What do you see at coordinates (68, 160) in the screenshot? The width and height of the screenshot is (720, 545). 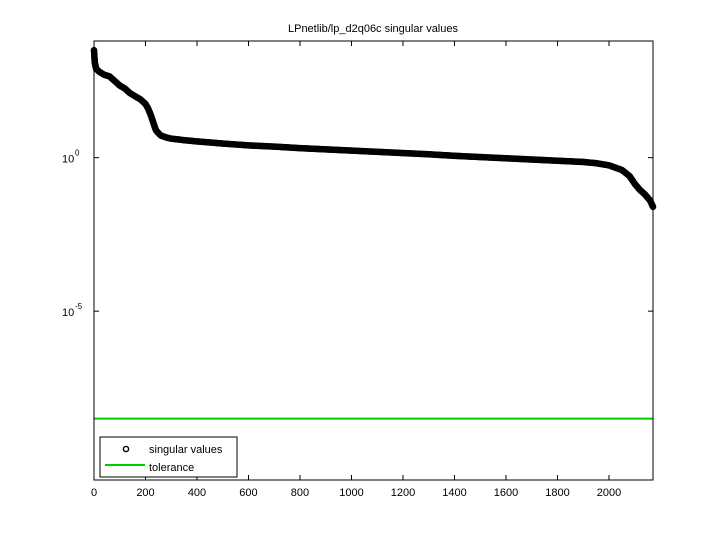 I see `y-tick-label-0: 10` at bounding box center [68, 160].